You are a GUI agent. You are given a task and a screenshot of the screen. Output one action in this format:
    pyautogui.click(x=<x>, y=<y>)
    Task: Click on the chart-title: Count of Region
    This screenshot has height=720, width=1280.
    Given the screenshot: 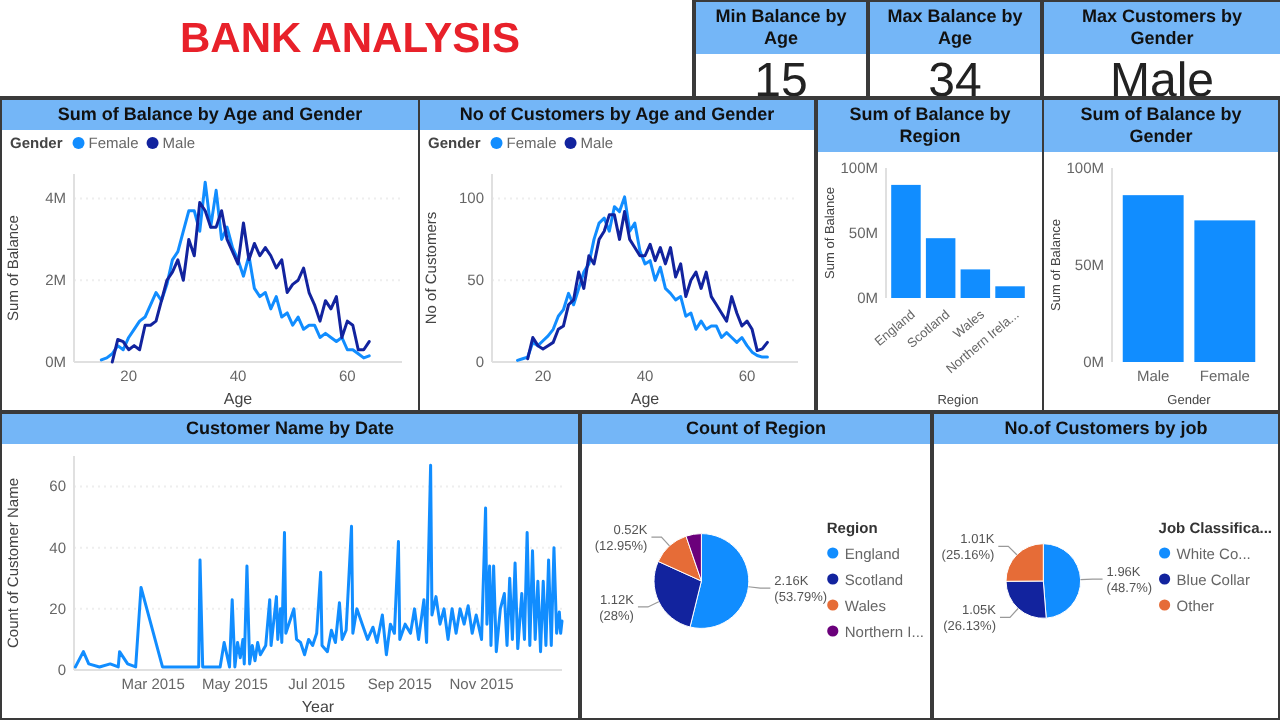 What is the action you would take?
    pyautogui.click(x=756, y=429)
    